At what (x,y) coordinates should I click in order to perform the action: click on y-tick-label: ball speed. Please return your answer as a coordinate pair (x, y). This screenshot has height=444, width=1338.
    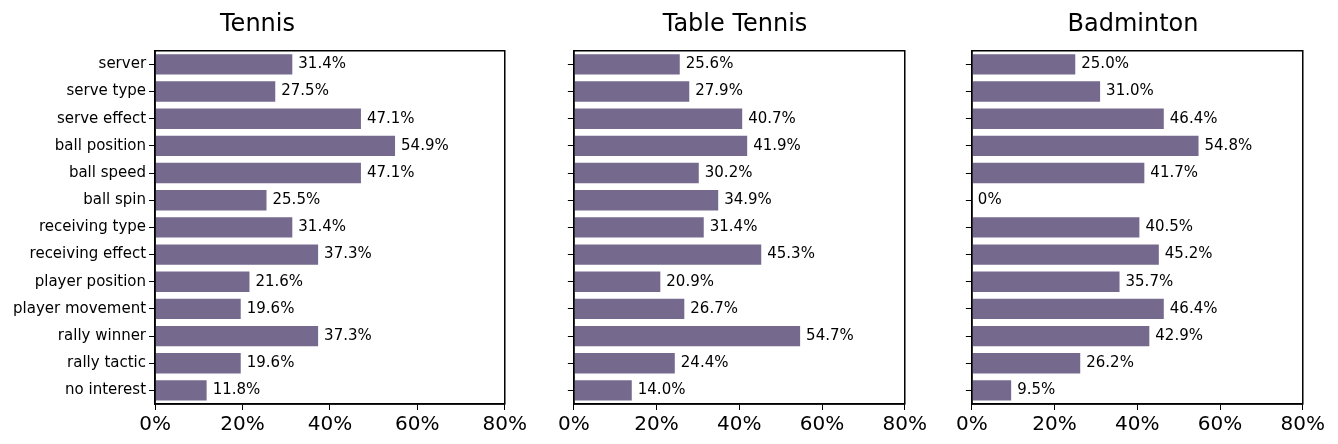
    Looking at the image, I should click on (107, 171).